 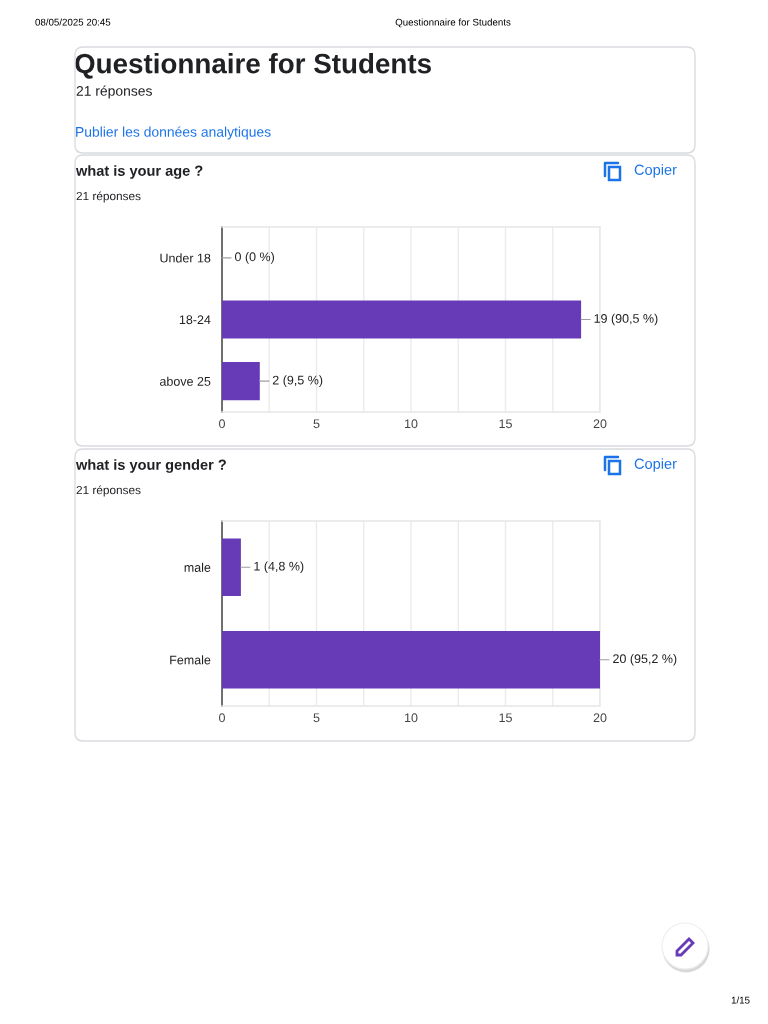 What do you see at coordinates (645, 659) in the screenshot?
I see `data-label: 20 (95,2 %)` at bounding box center [645, 659].